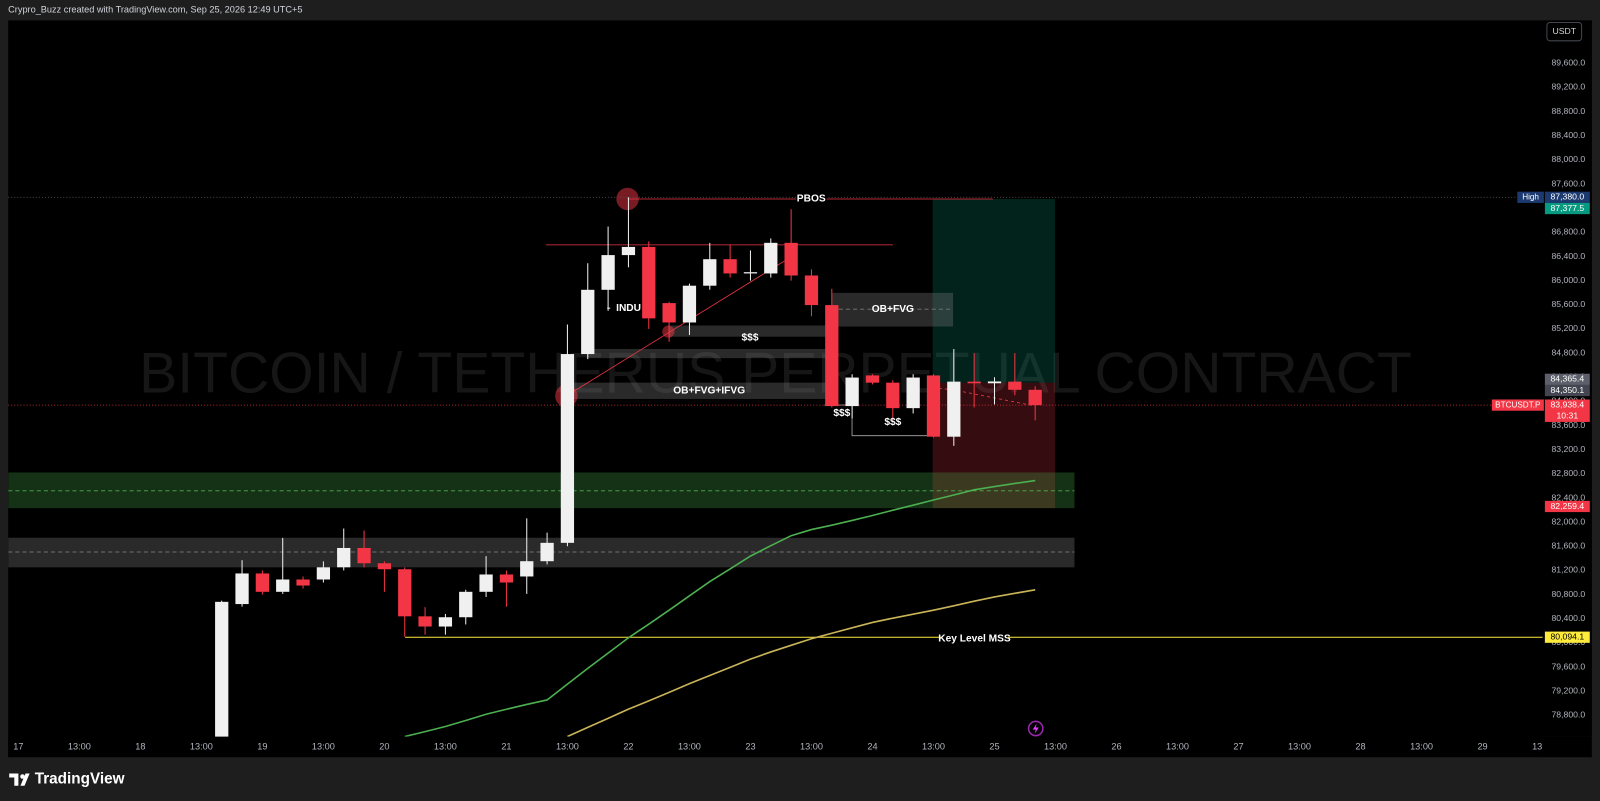 The height and width of the screenshot is (801, 1600). I want to click on x-tick-label: 25, so click(994, 746).